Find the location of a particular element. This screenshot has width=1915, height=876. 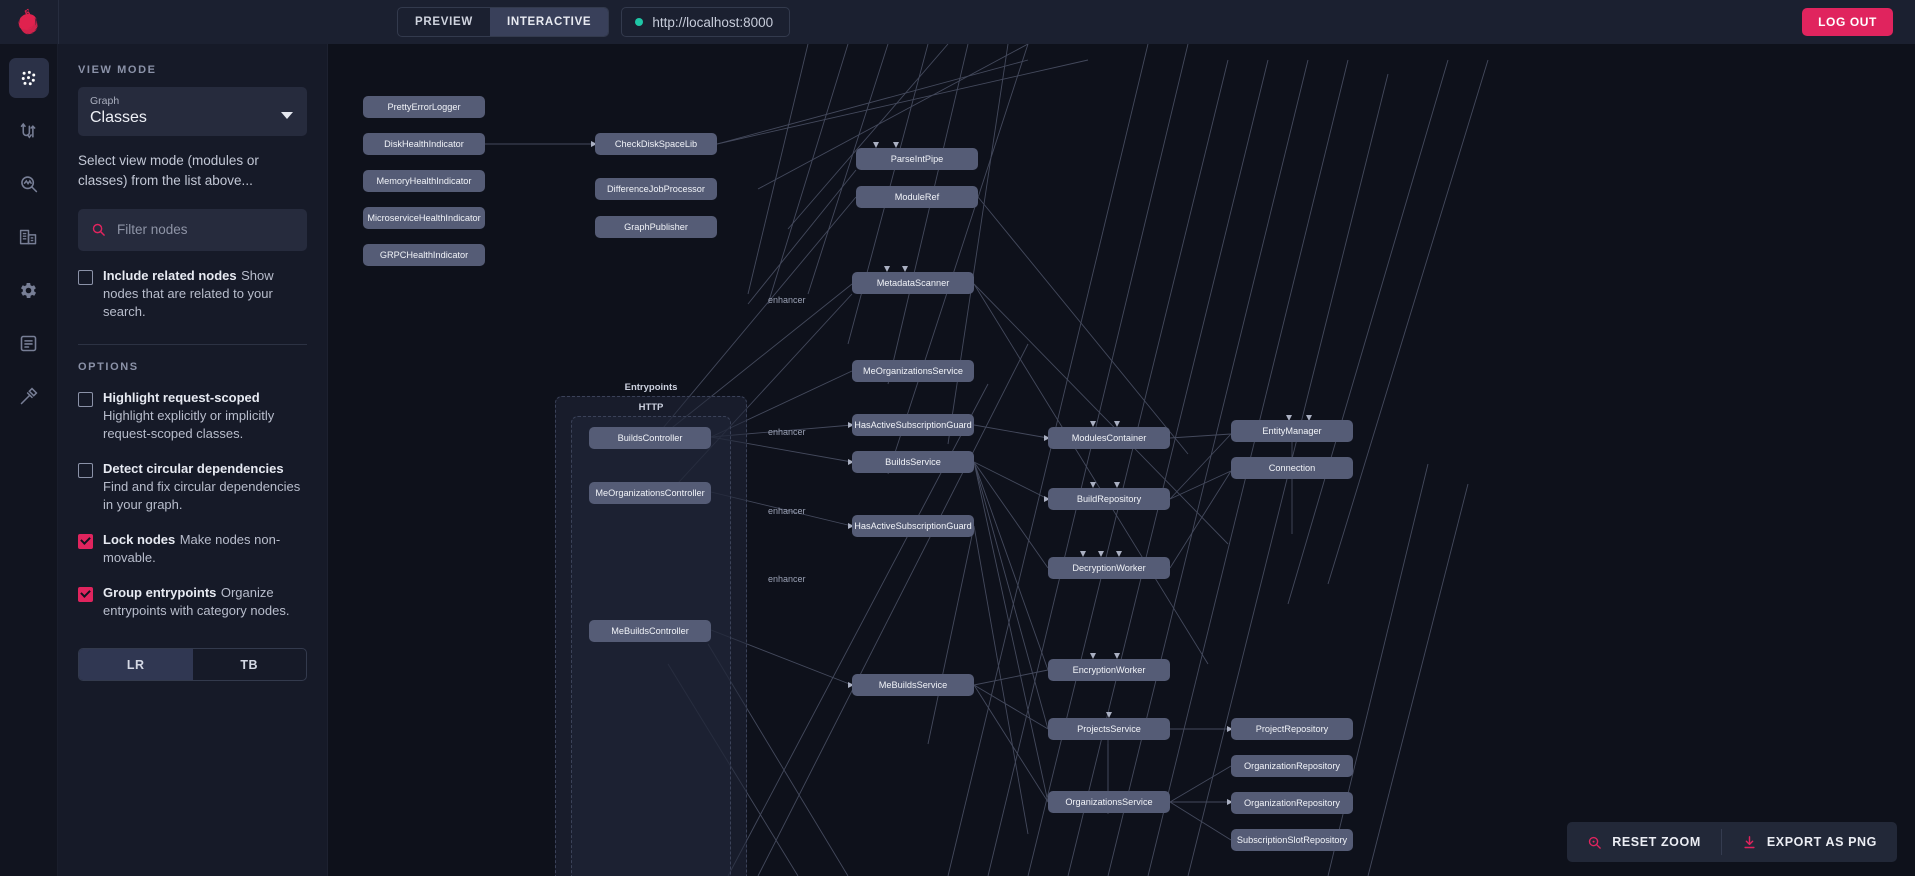

zoom-reset-icon is located at coordinates (1595, 842).